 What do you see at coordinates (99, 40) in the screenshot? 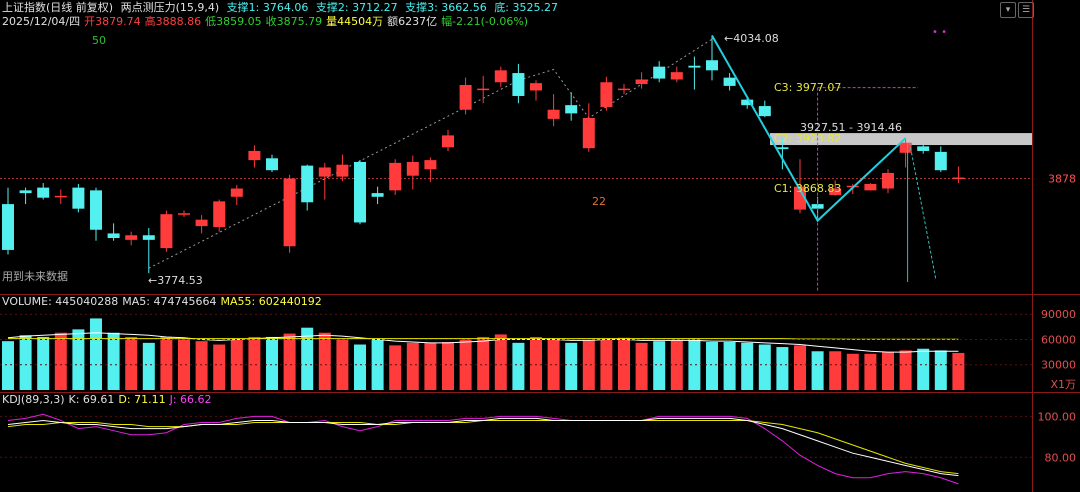
I see `num-label: 50` at bounding box center [99, 40].